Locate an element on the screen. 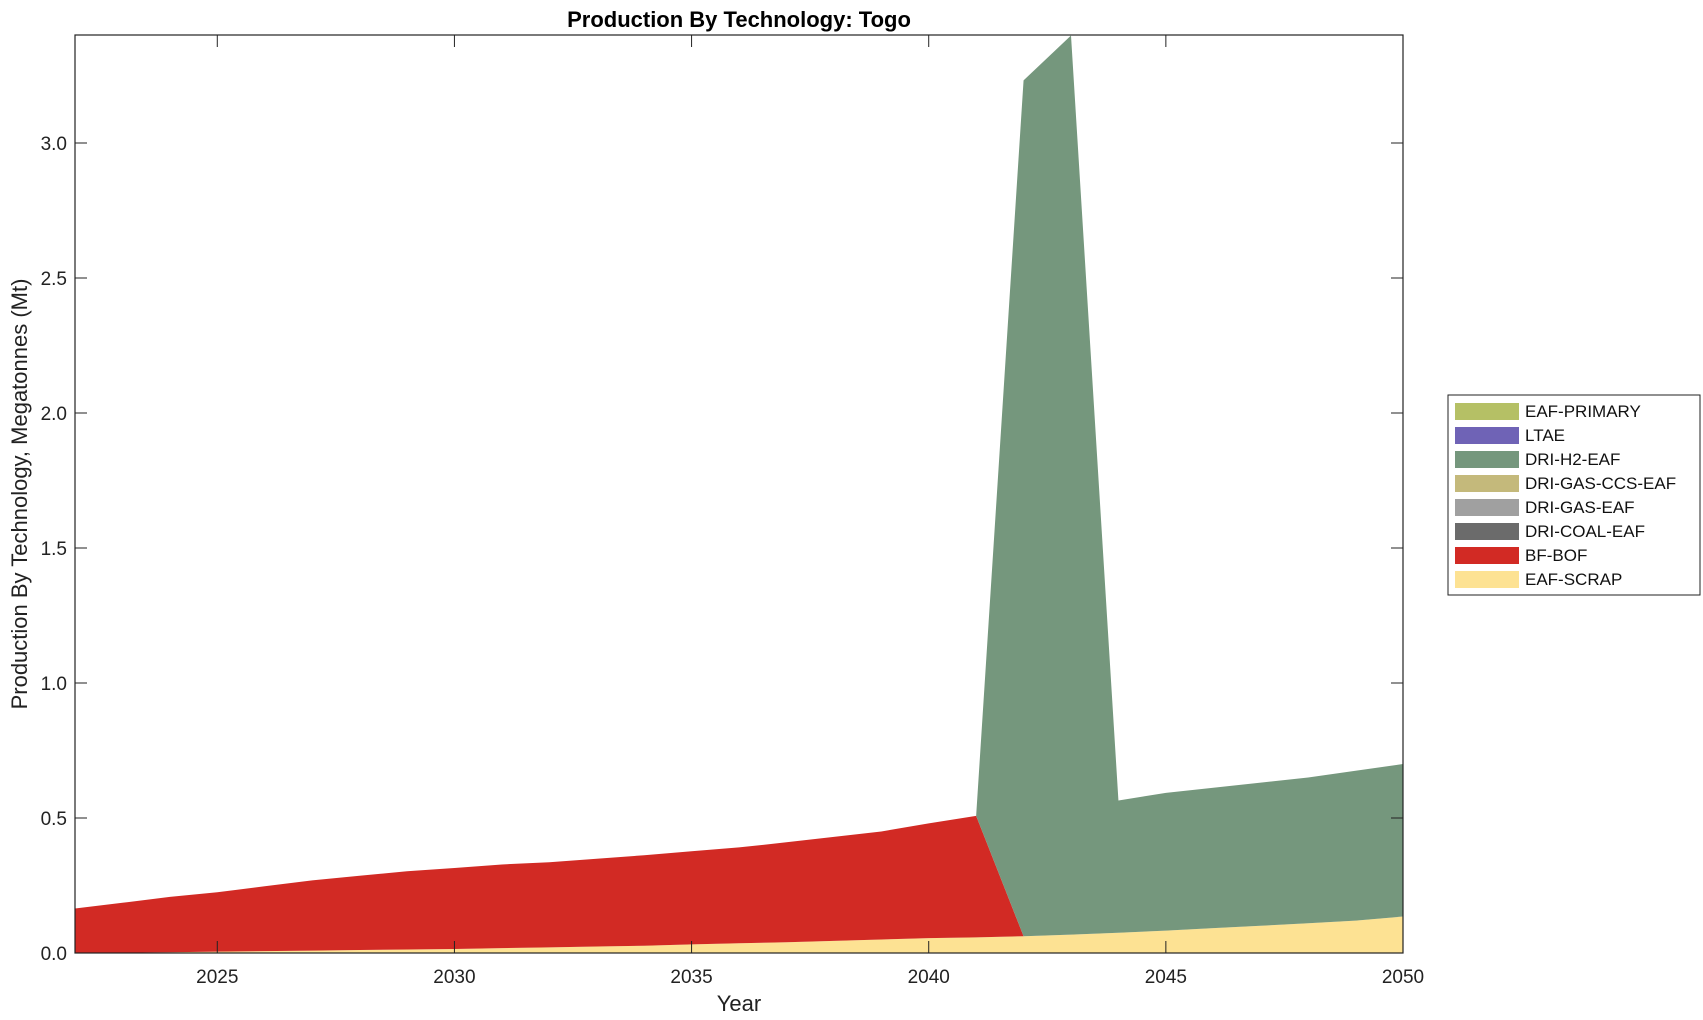 This screenshot has height=1020, width=1703. x-tick-label: 2035 is located at coordinates (691, 977).